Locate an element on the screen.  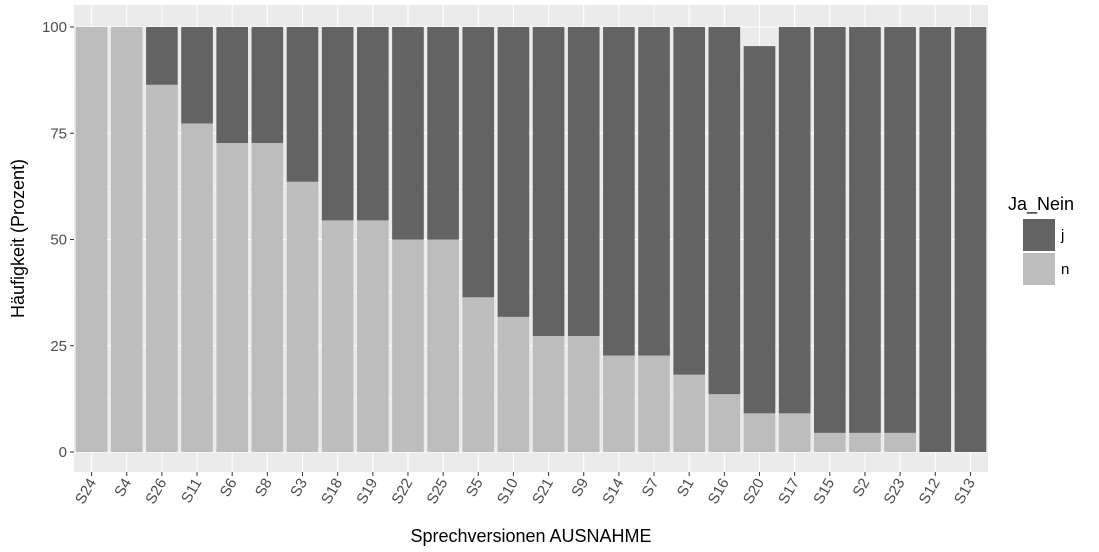
bar-j-S19 is located at coordinates (372, 124).